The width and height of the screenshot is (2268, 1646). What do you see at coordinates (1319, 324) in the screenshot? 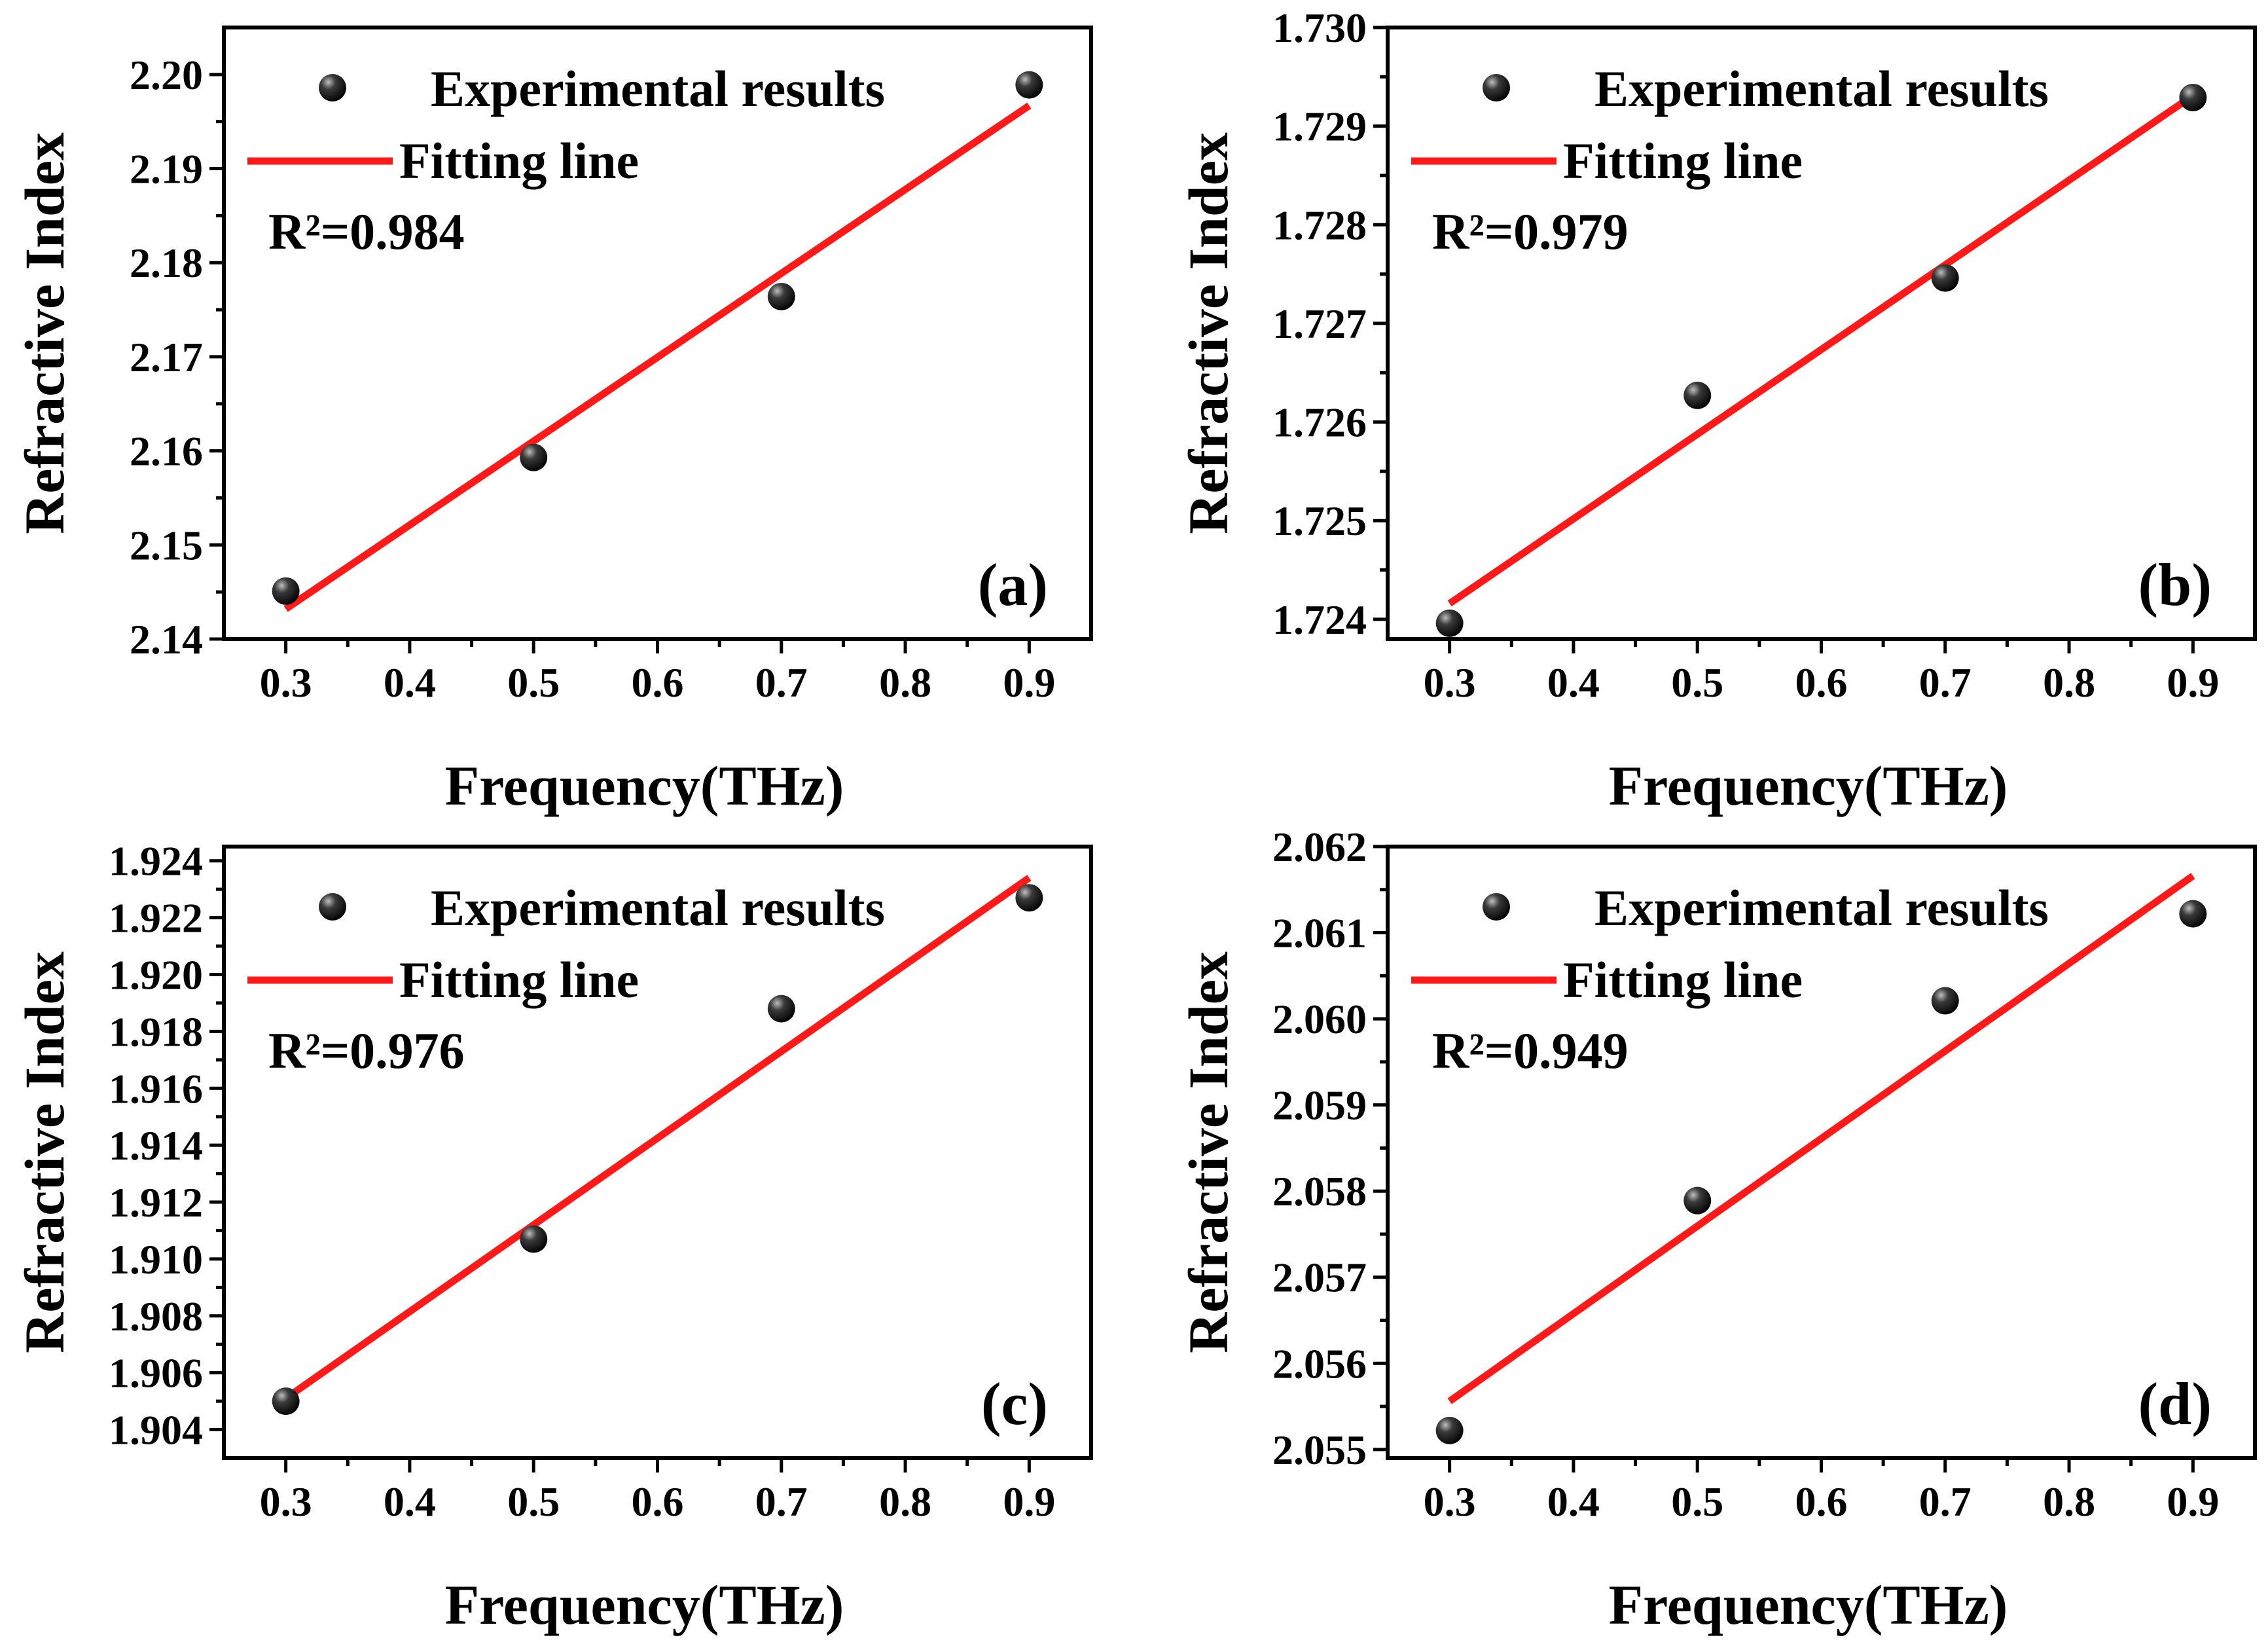
I see `y-tick-label: 1.727` at bounding box center [1319, 324].